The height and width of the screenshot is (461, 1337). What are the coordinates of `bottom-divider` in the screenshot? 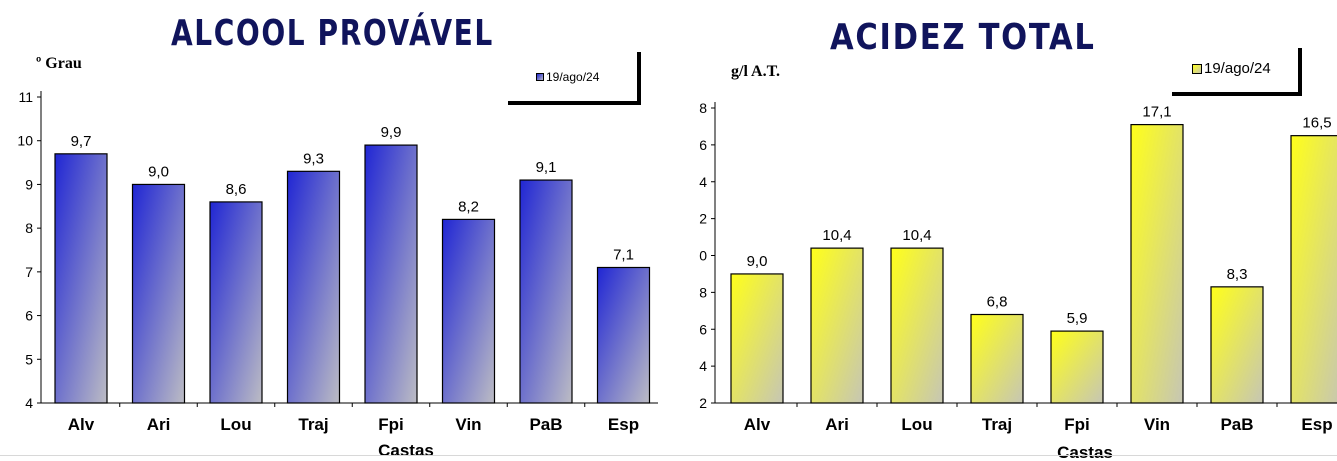 It's located at (668, 455).